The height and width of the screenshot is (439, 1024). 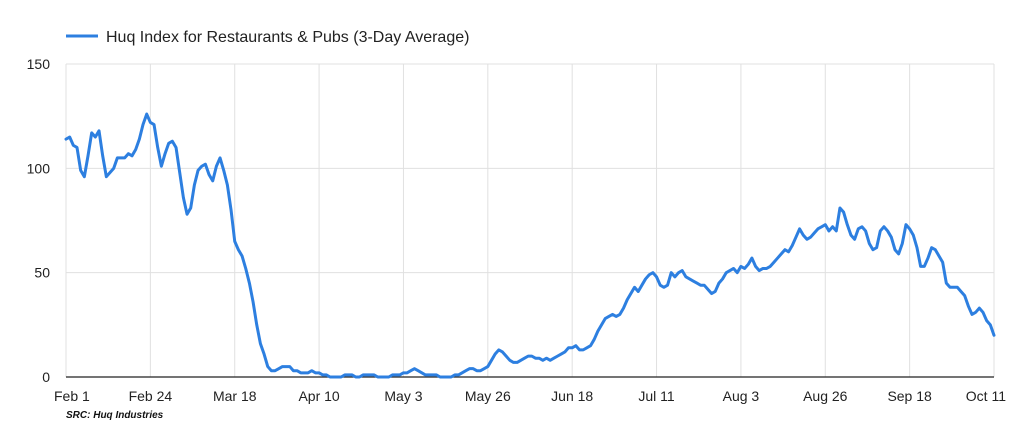 What do you see at coordinates (403, 396) in the screenshot?
I see `x-tick-label: May 3` at bounding box center [403, 396].